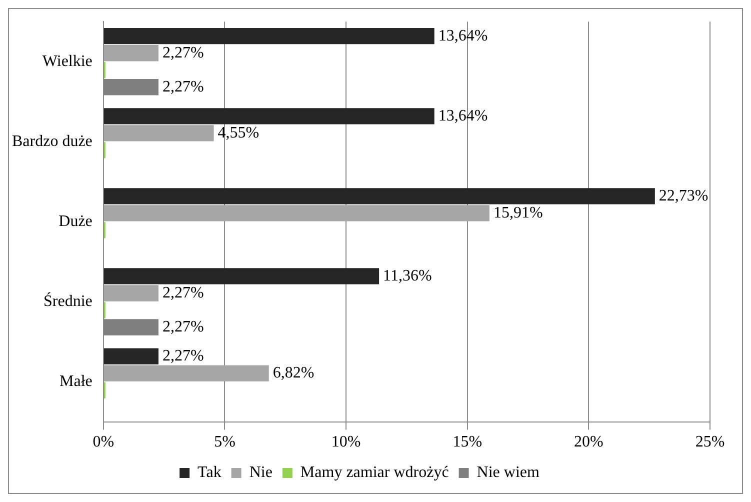 The image size is (751, 502). What do you see at coordinates (589, 442) in the screenshot?
I see `x-tick-label: 20%` at bounding box center [589, 442].